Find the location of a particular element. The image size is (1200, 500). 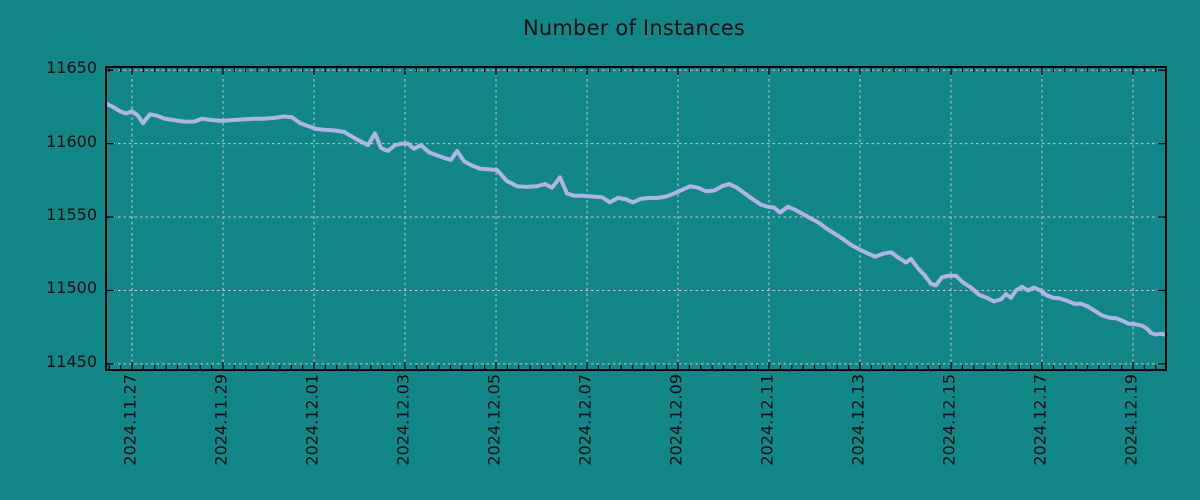

x-tick-label: 2024.12.03 is located at coordinates (403, 420).